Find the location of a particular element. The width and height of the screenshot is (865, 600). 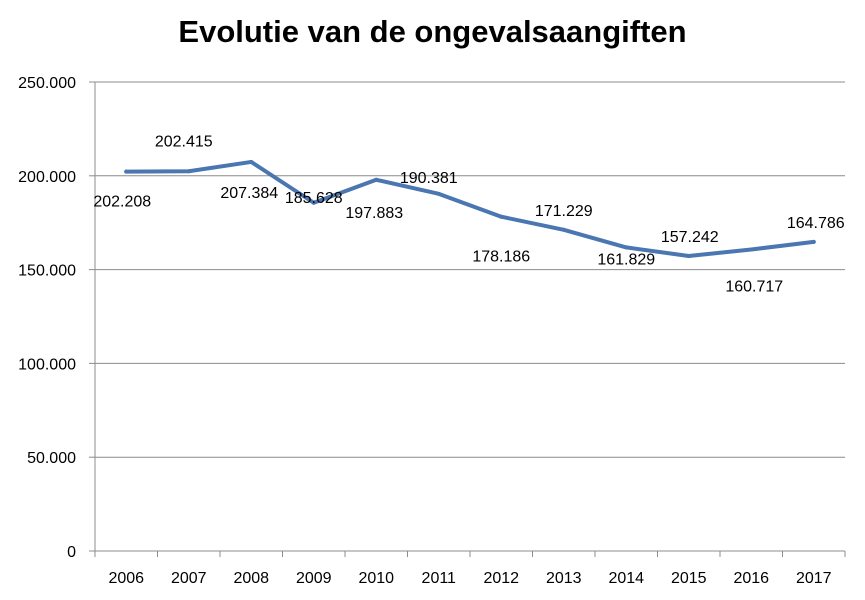

x-tick-label: 2012 is located at coordinates (501, 578).